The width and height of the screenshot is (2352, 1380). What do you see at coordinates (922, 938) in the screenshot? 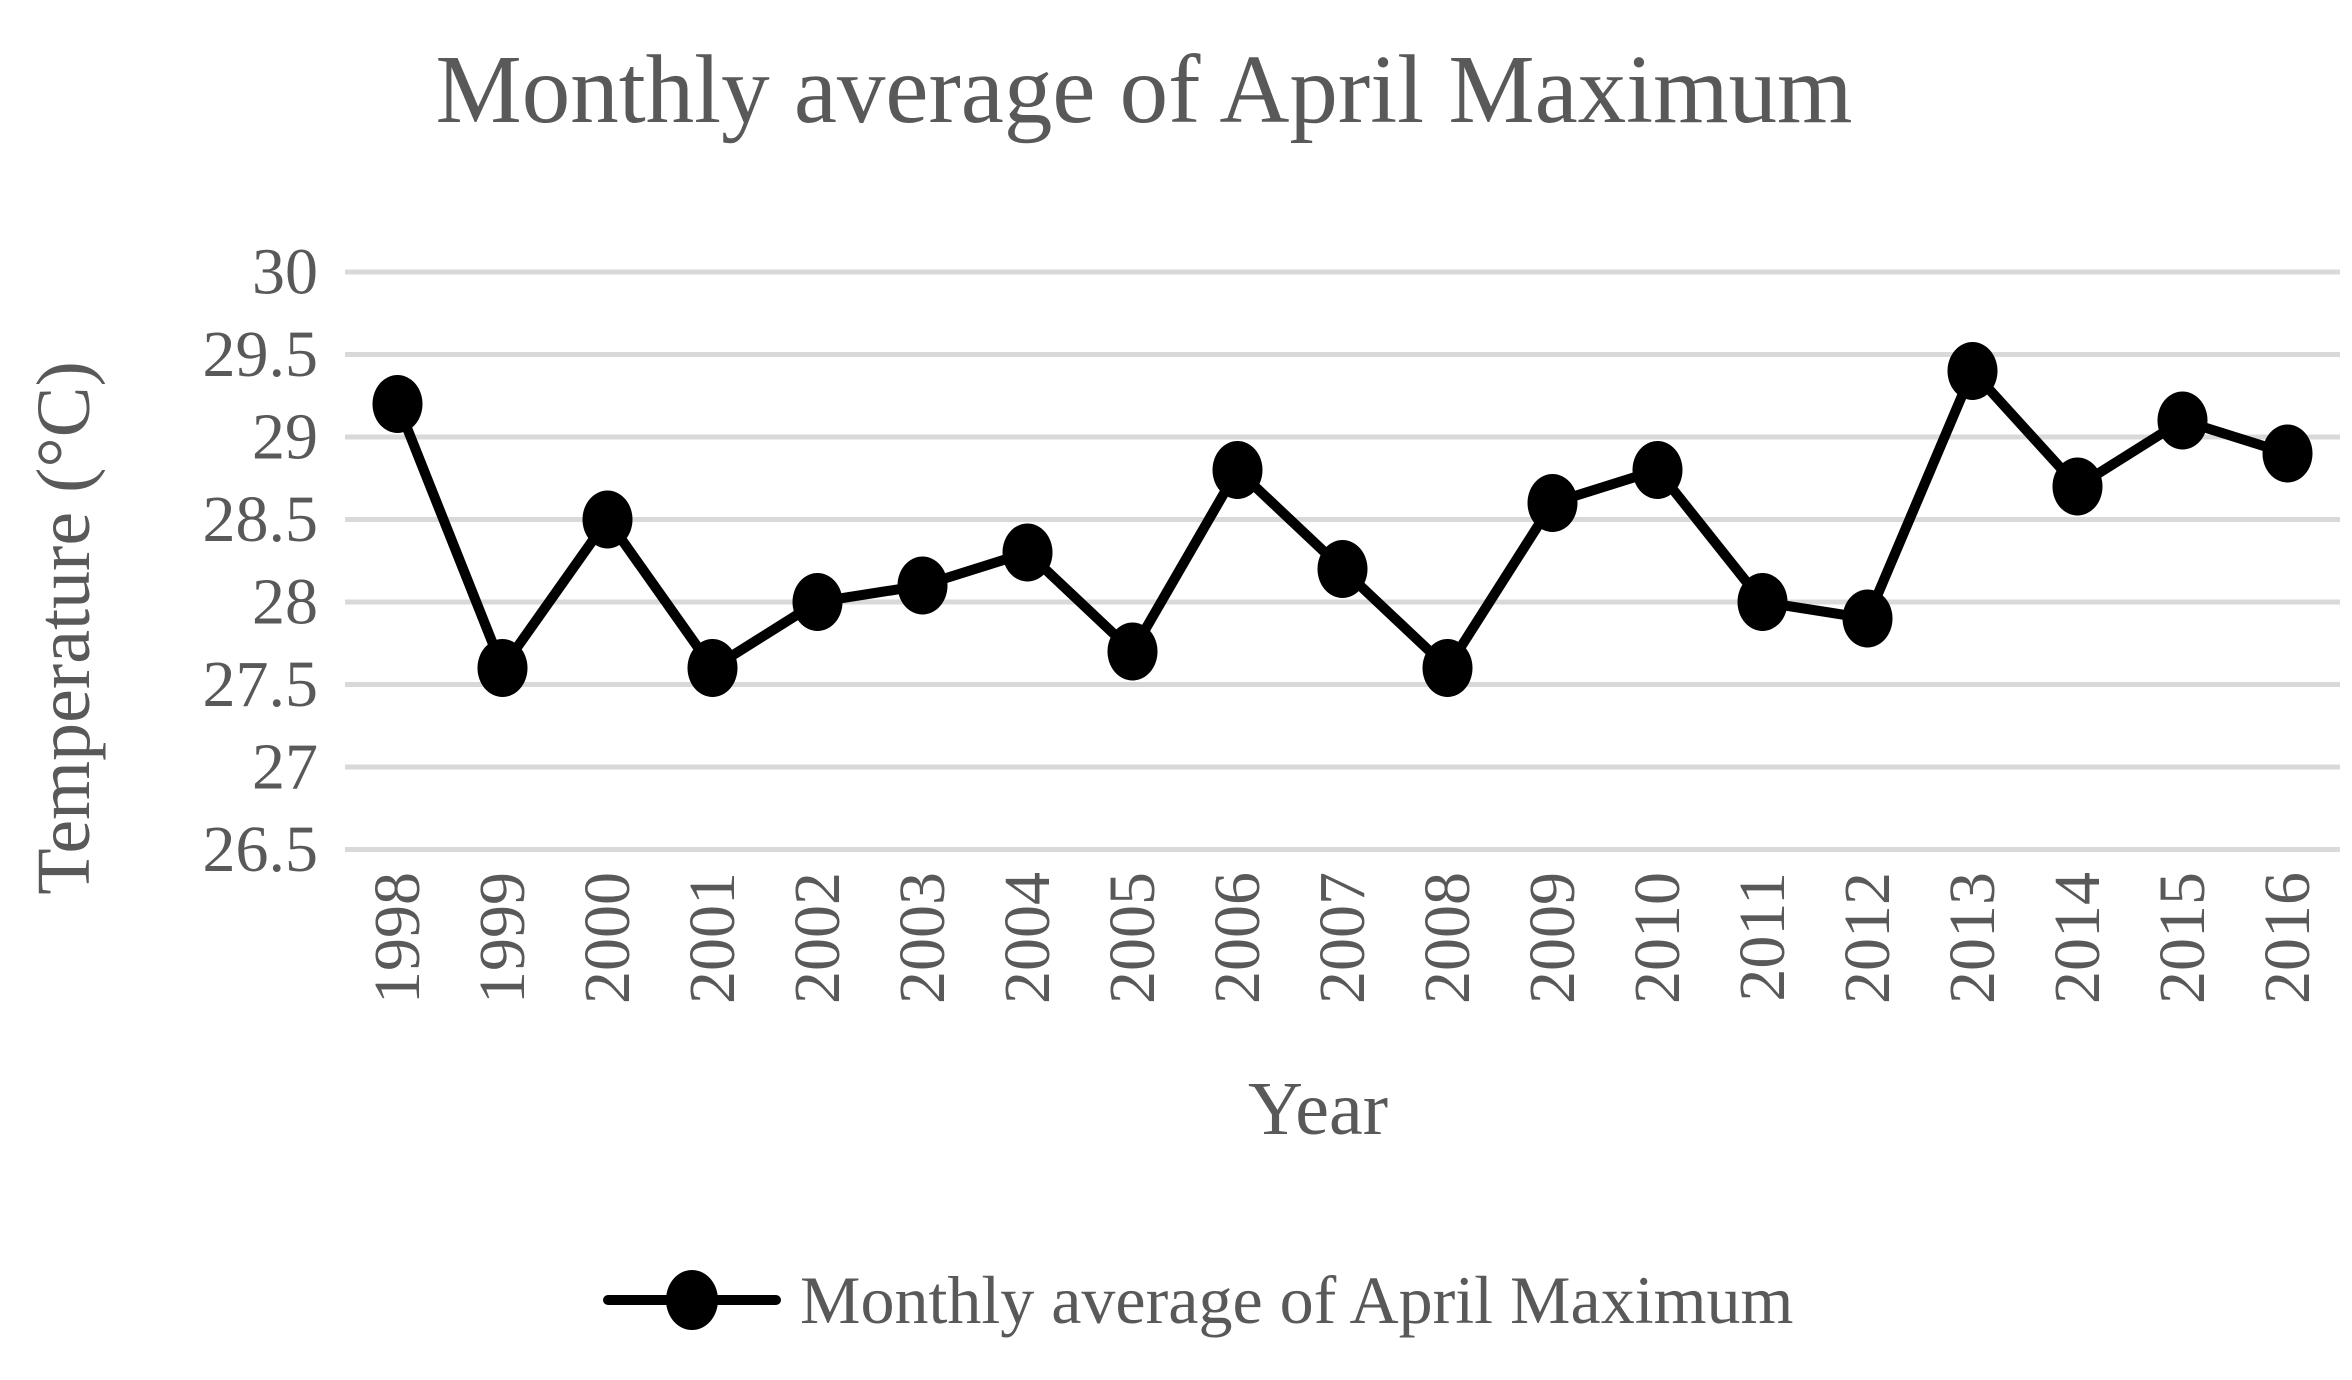
I see `x-tick-label: 2003` at bounding box center [922, 938].